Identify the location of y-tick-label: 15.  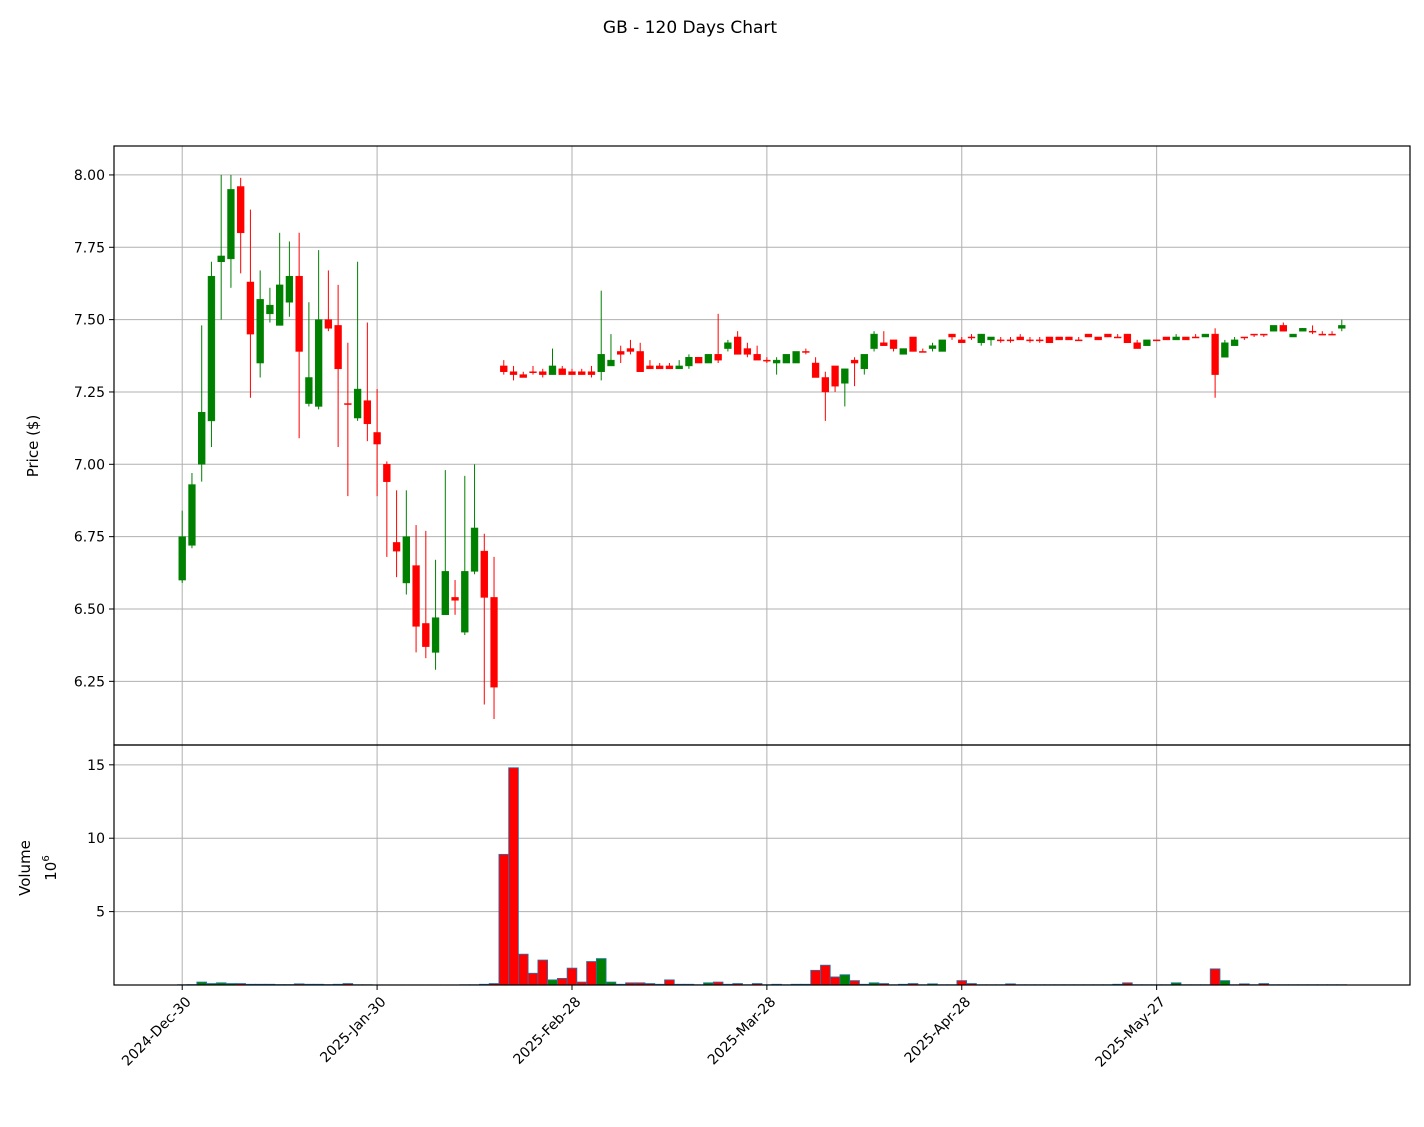
(96, 766).